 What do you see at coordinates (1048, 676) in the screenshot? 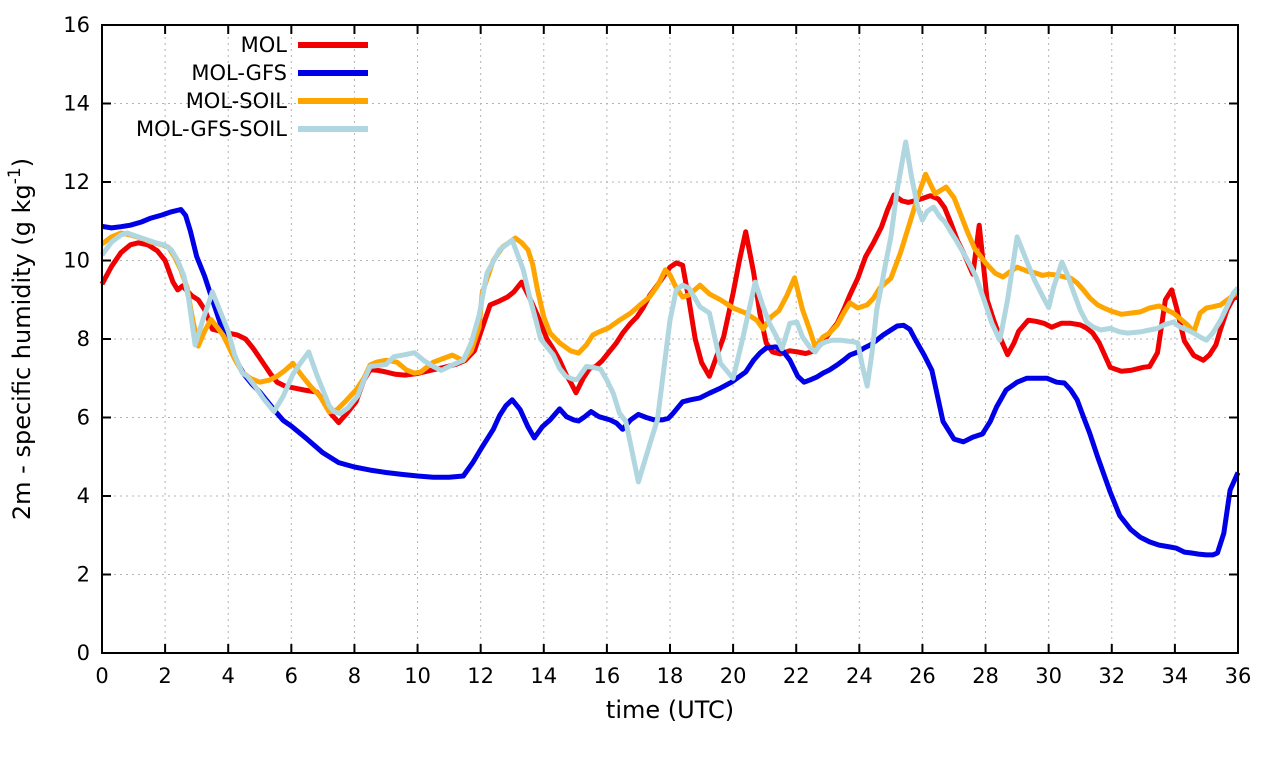
I see `x-tick-label: 30` at bounding box center [1048, 676].